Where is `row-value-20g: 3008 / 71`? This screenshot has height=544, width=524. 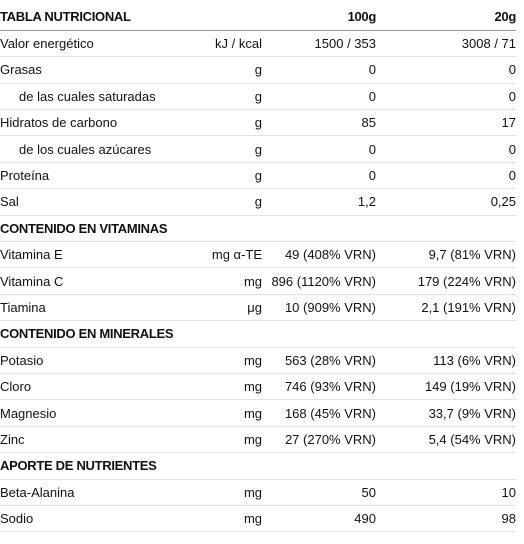 row-value-20g: 3008 / 71 is located at coordinates (446, 44).